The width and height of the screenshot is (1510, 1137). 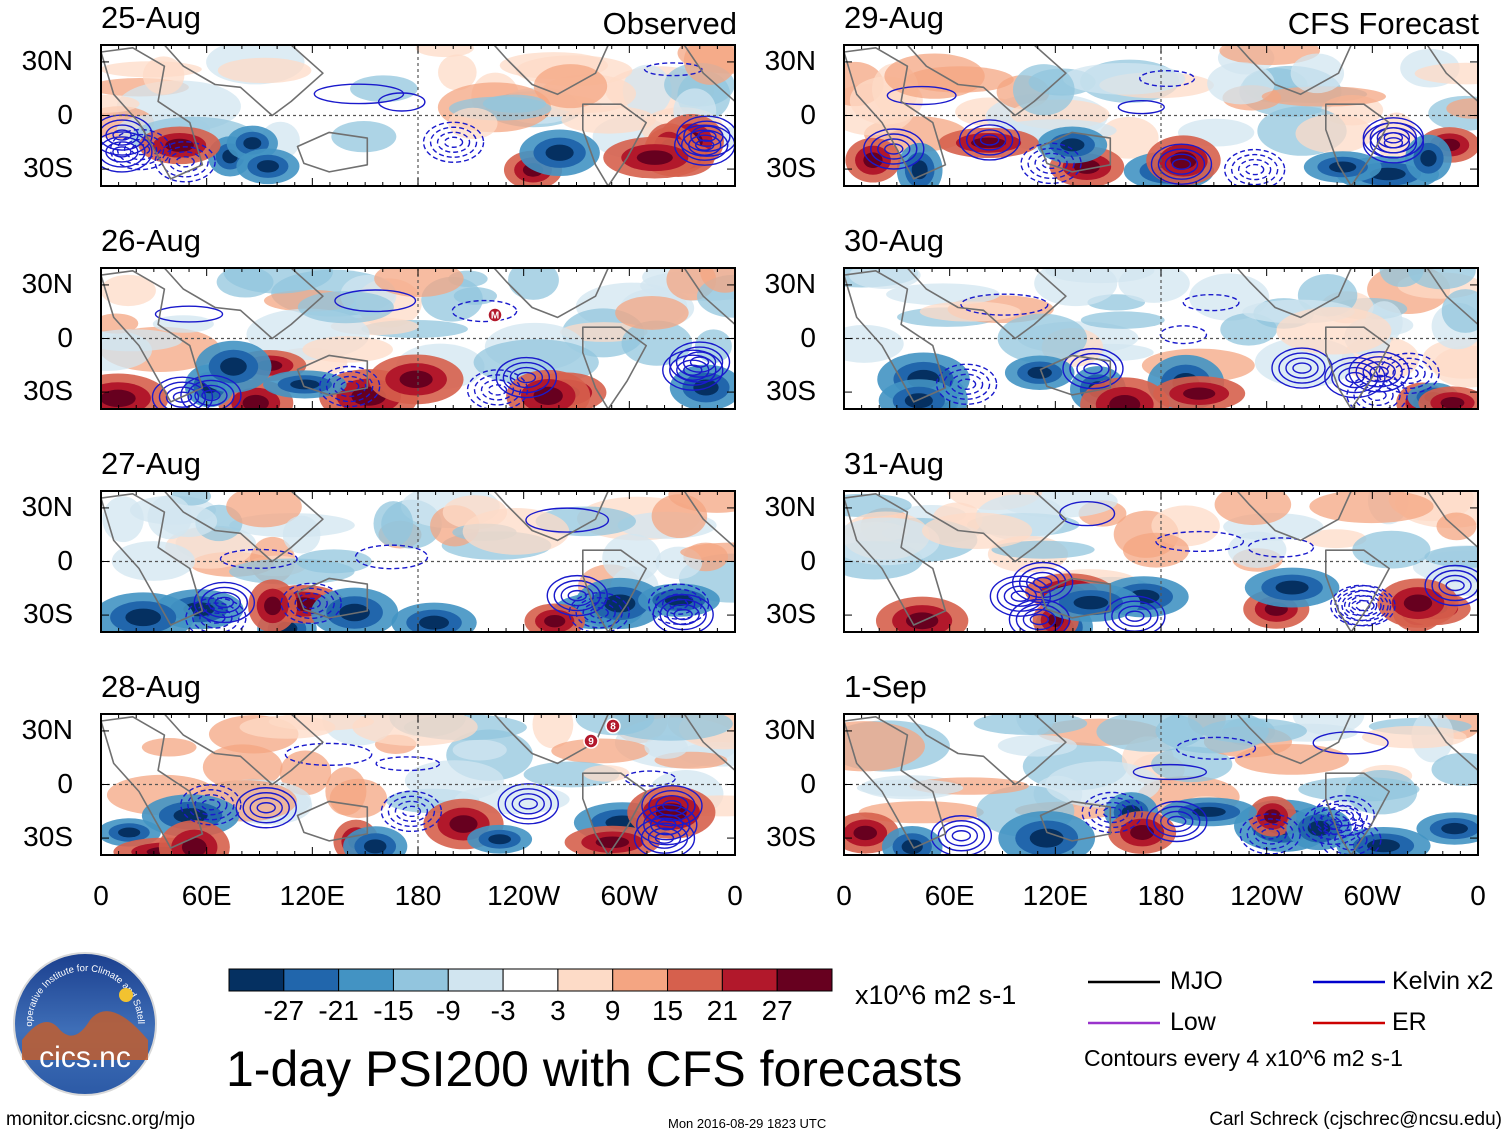 What do you see at coordinates (1236, 1002) in the screenshot?
I see `contour-legend` at bounding box center [1236, 1002].